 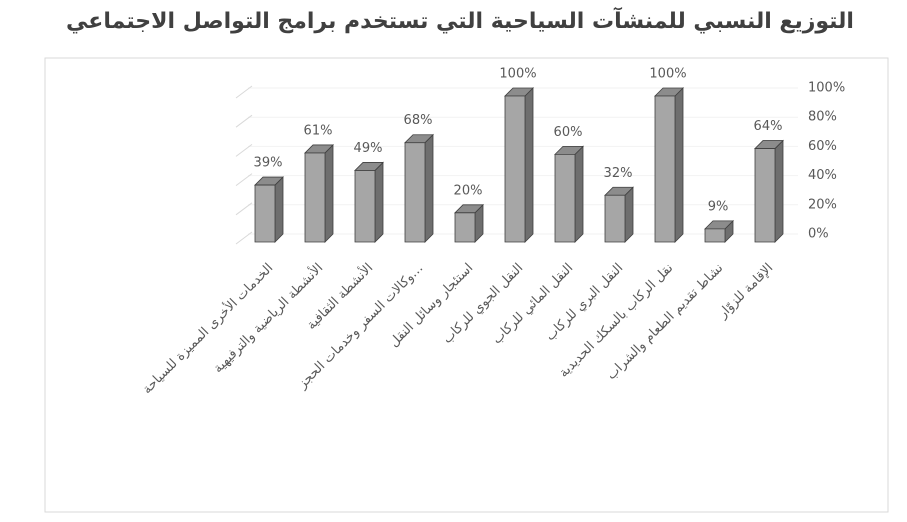 What do you see at coordinates (618, 173) in the screenshot?
I see `data-label: 32%` at bounding box center [618, 173].